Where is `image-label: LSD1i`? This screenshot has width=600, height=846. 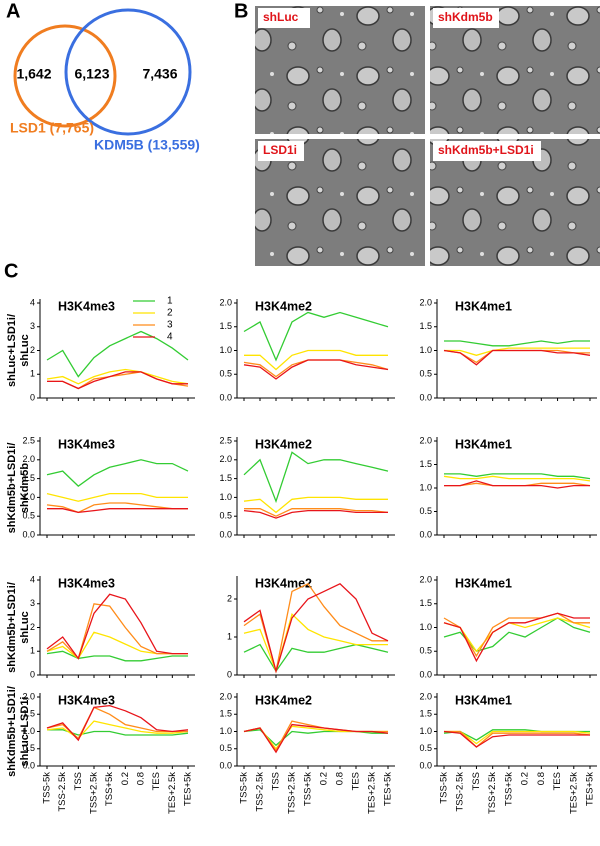
image-label: LSD1i is located at coordinates (280, 150).